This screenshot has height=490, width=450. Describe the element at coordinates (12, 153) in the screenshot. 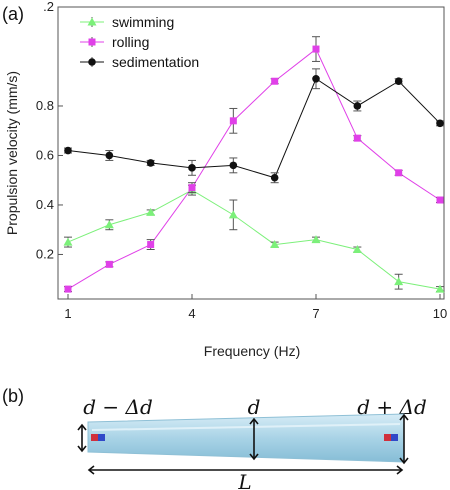

I see `y-axis-label: Propulsion velocity (mm/s)` at that location.